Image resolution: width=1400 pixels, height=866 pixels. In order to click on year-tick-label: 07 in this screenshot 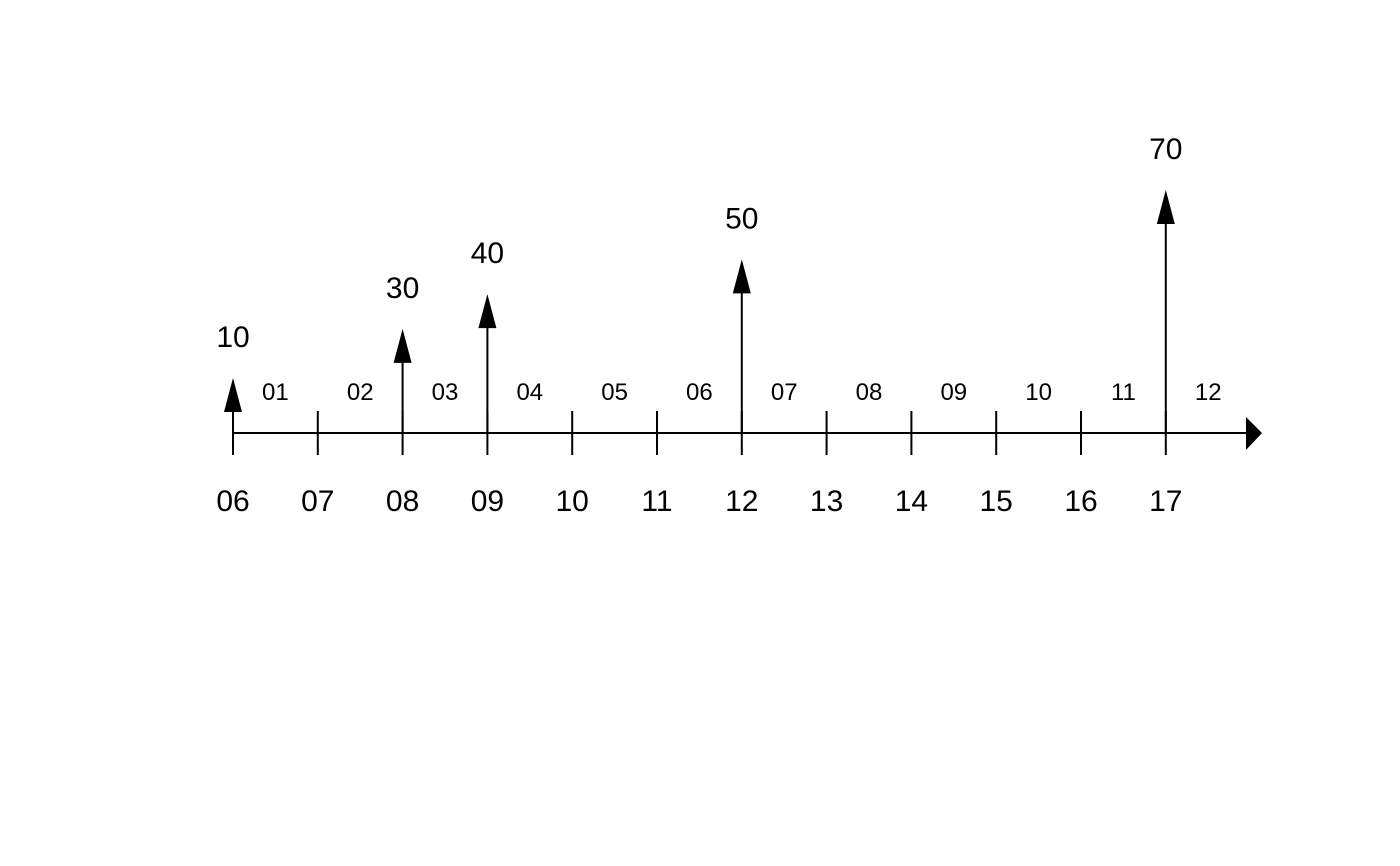, I will do `click(317, 501)`.